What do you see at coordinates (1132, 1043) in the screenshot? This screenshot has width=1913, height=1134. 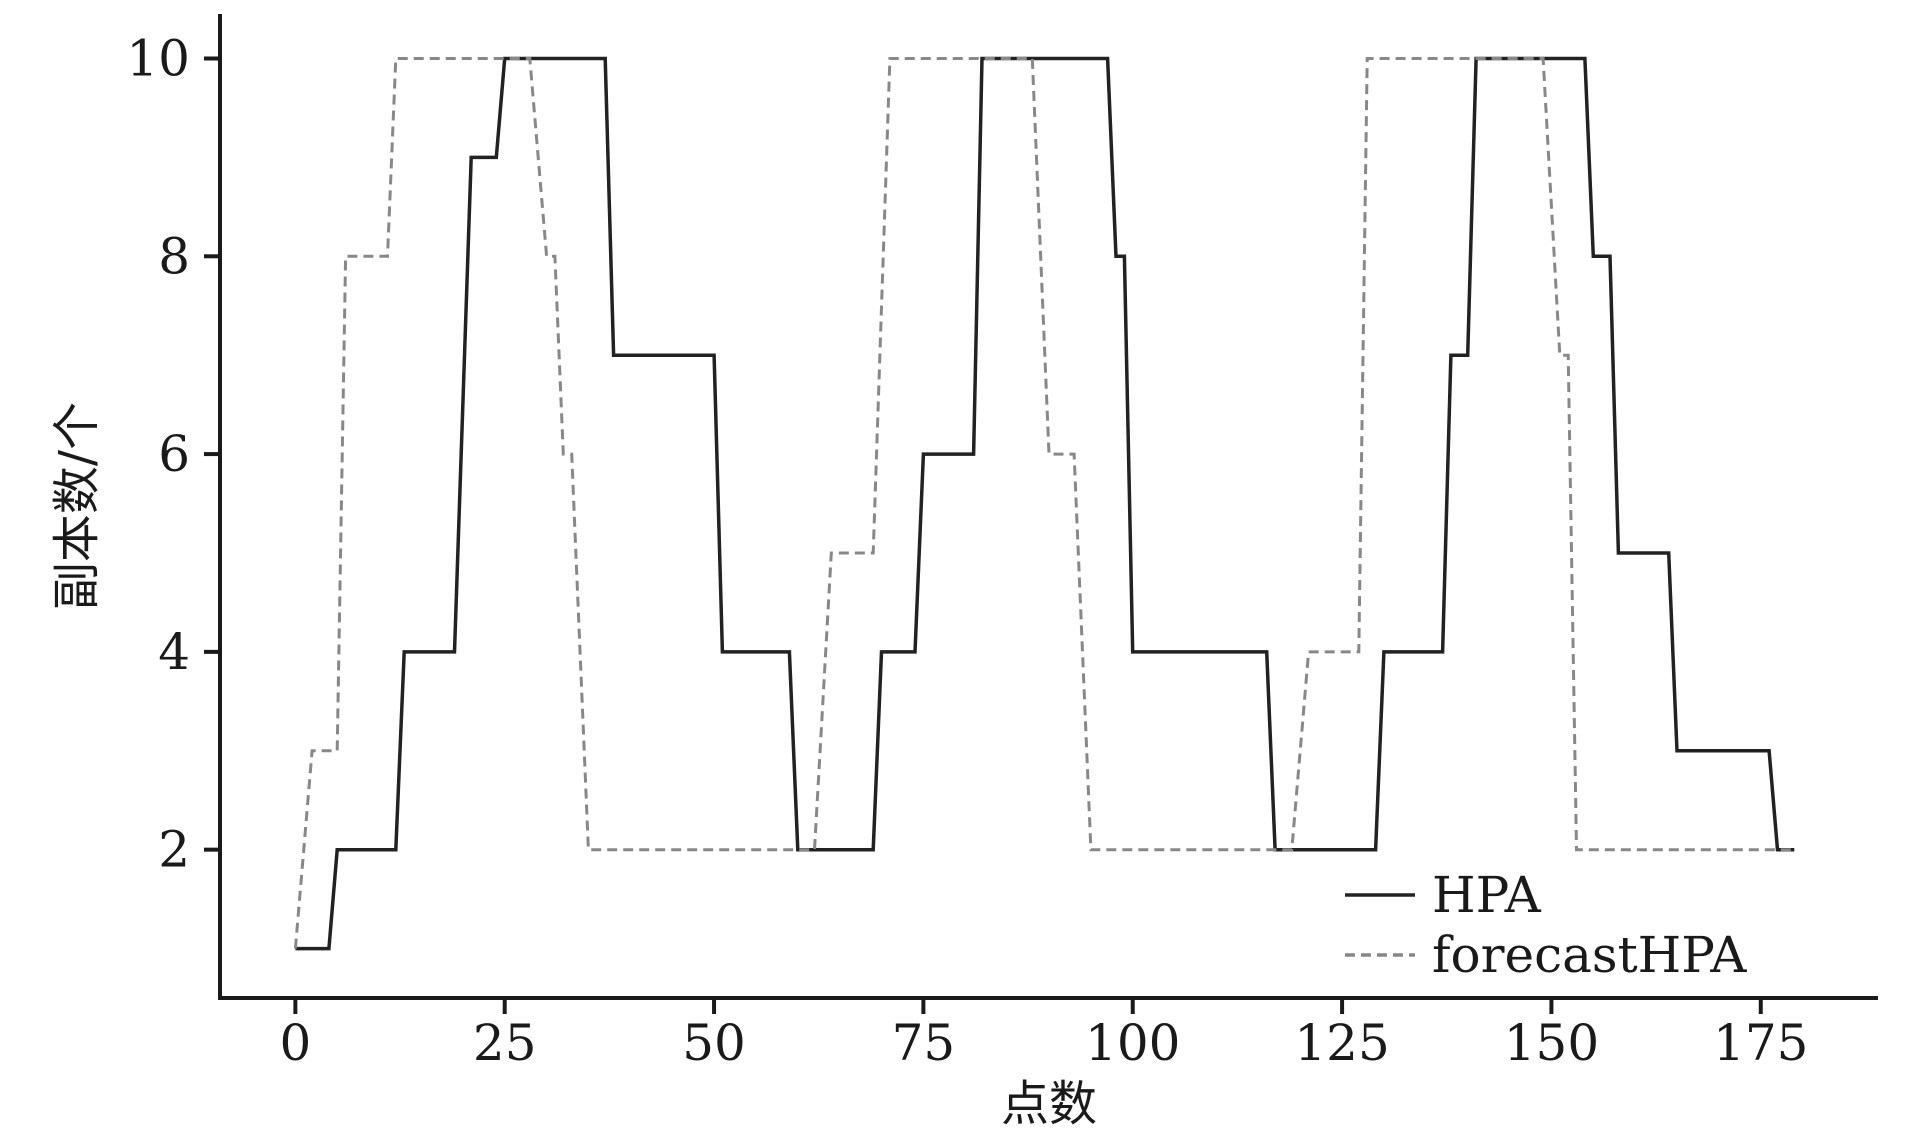 I see `x-tick-label: 100` at bounding box center [1132, 1043].